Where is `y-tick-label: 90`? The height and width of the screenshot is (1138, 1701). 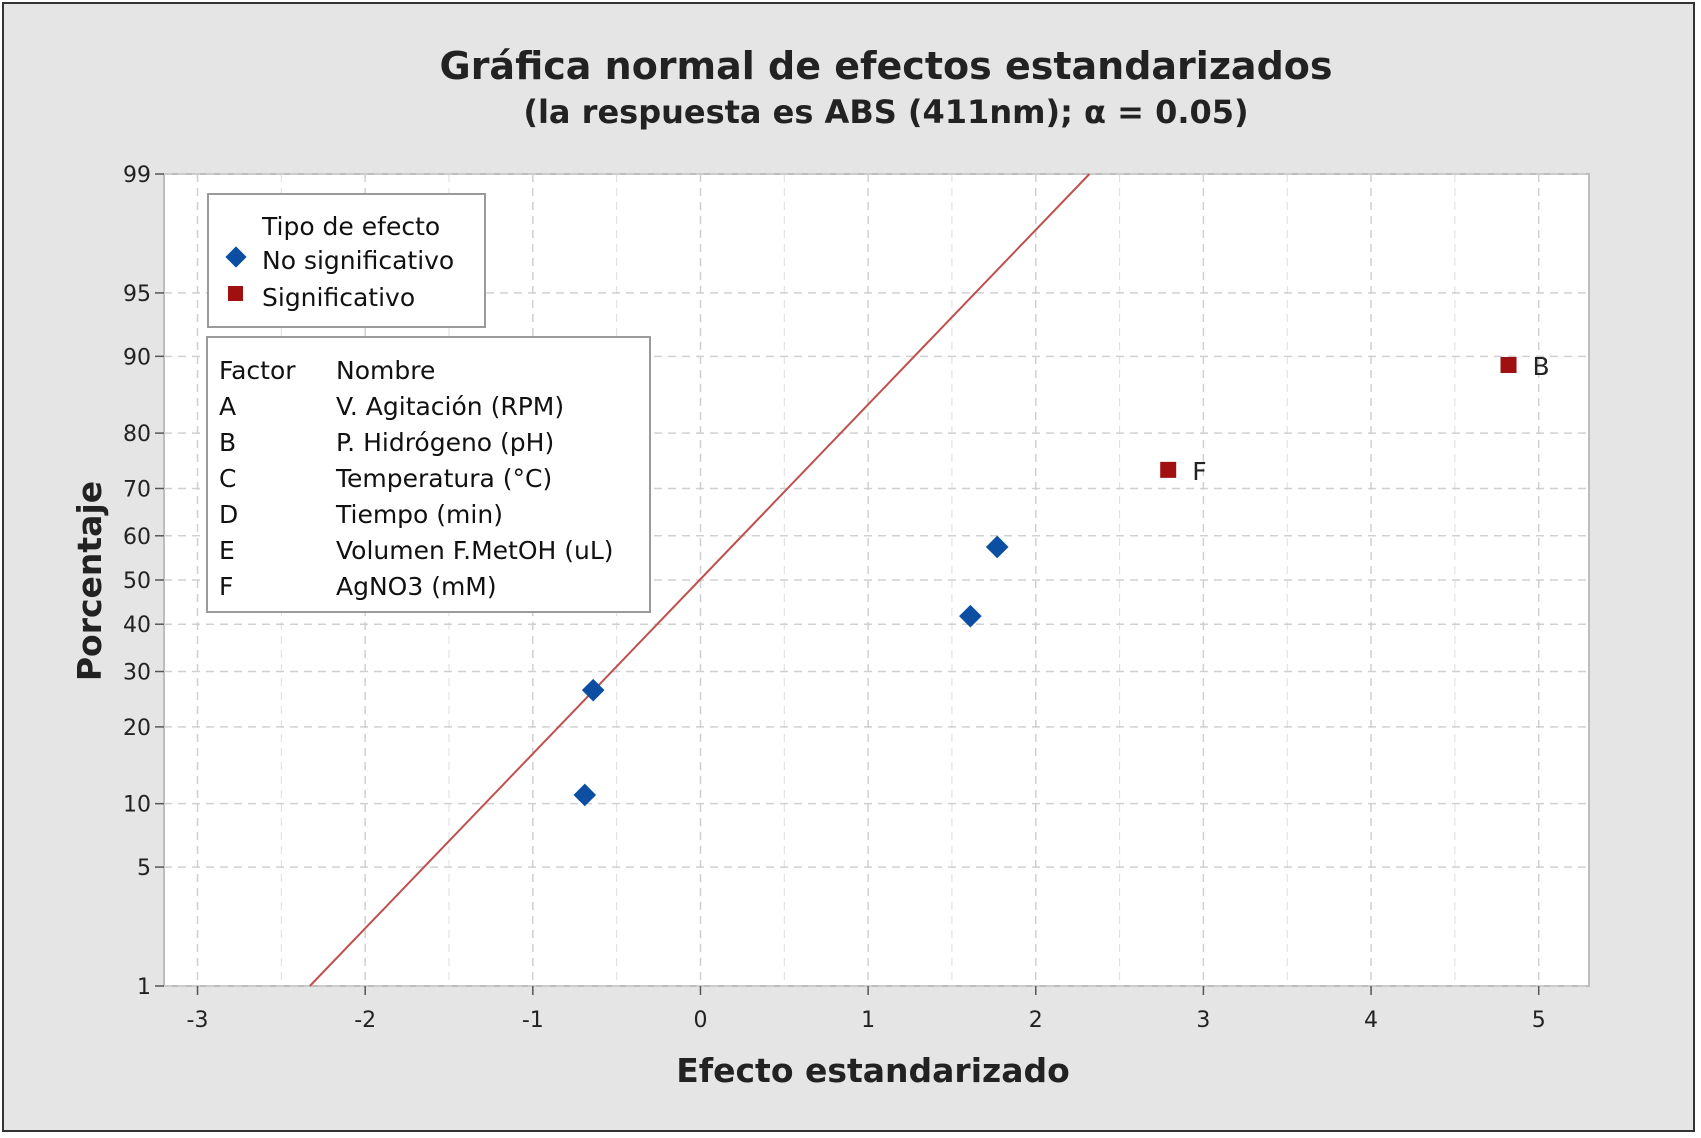 y-tick-label: 90 is located at coordinates (137, 357).